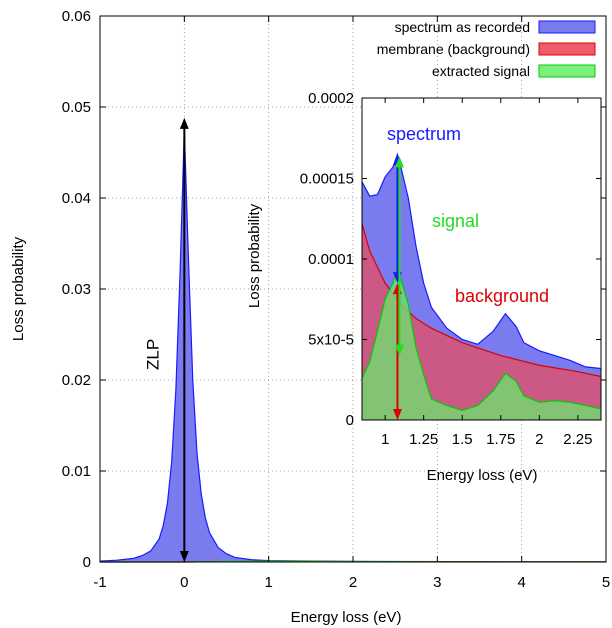  I want to click on background-label: background, so click(502, 296).